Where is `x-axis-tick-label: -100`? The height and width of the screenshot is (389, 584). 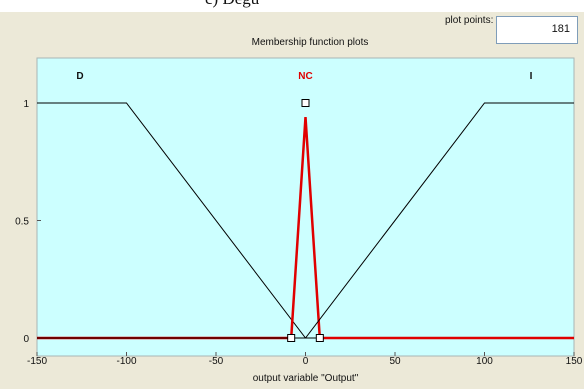 x-axis-tick-label: -100 is located at coordinates (126, 361).